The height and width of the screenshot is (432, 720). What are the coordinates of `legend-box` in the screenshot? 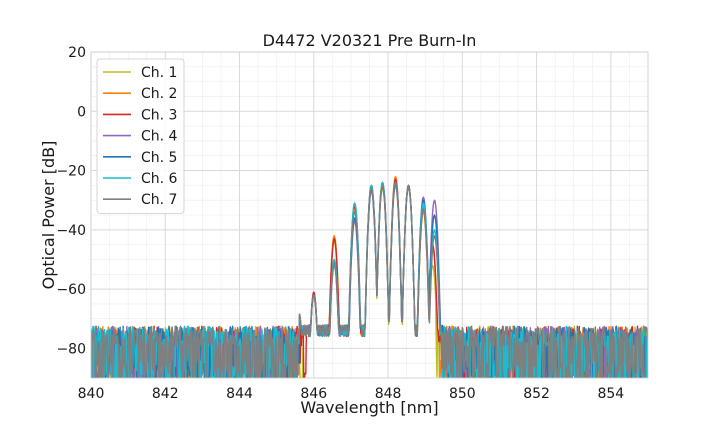 It's located at (140, 136).